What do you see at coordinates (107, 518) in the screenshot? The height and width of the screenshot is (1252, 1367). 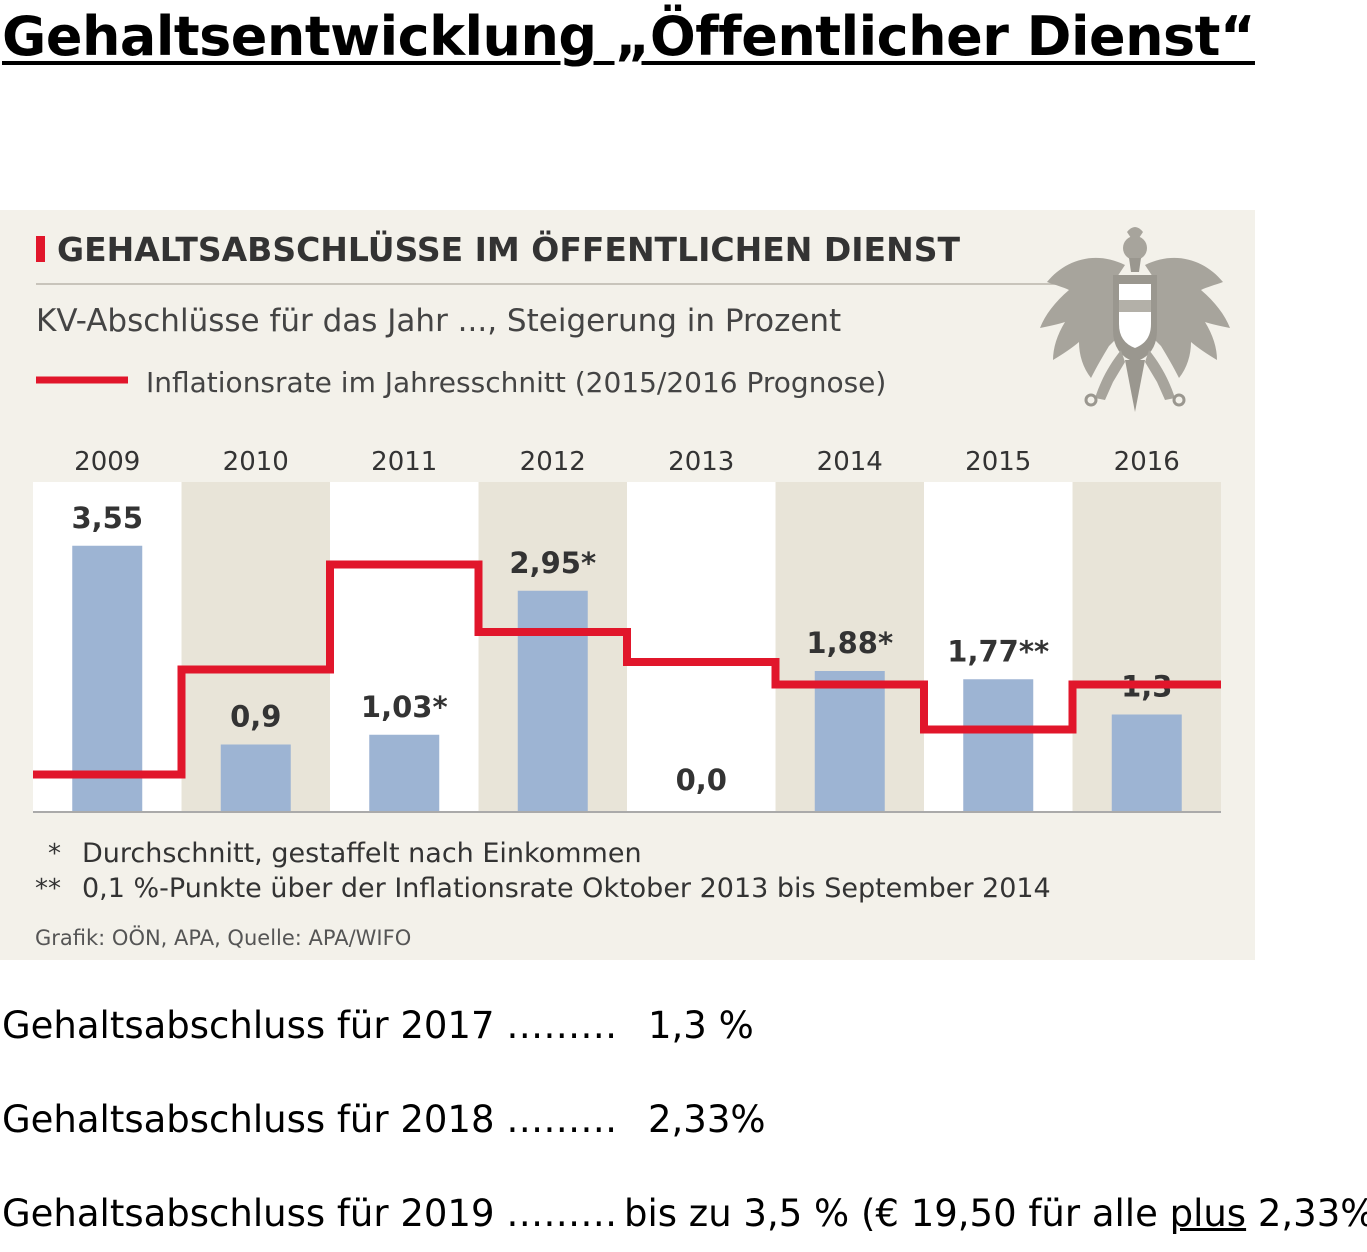 I see `value-label-2009: 3,55` at bounding box center [107, 518].